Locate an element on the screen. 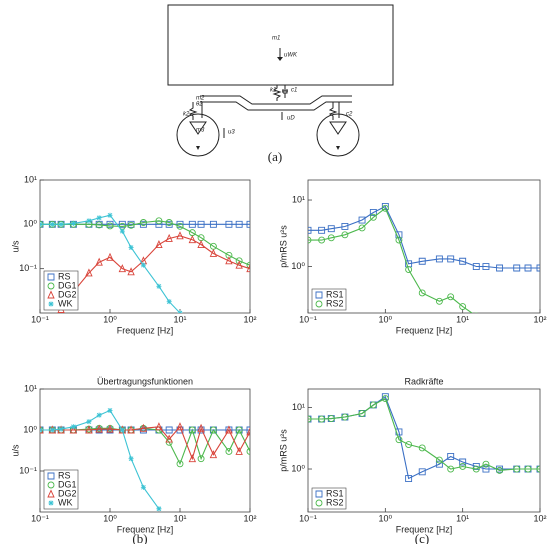 This screenshot has height=544, width=550. secondary-suspension is located at coordinates (280, 93).